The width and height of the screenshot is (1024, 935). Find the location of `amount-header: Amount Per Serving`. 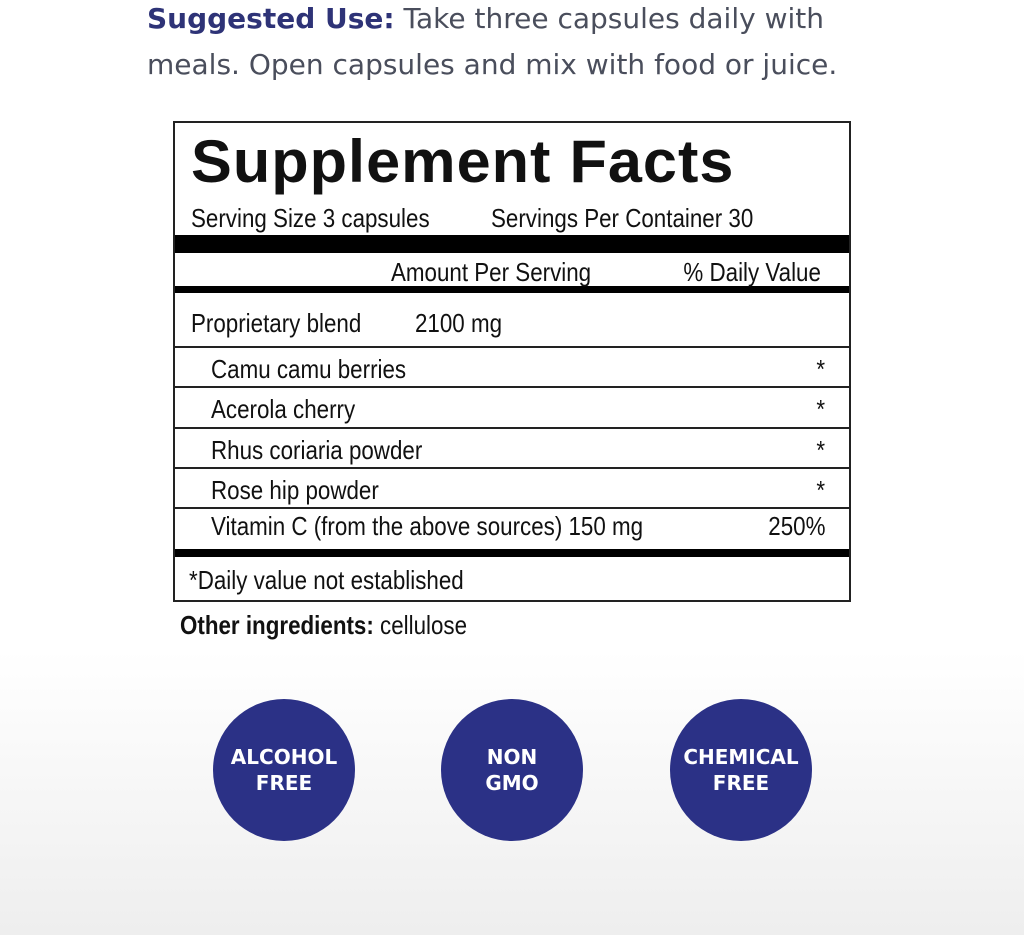

amount-header: Amount Per Serving is located at coordinates (491, 272).